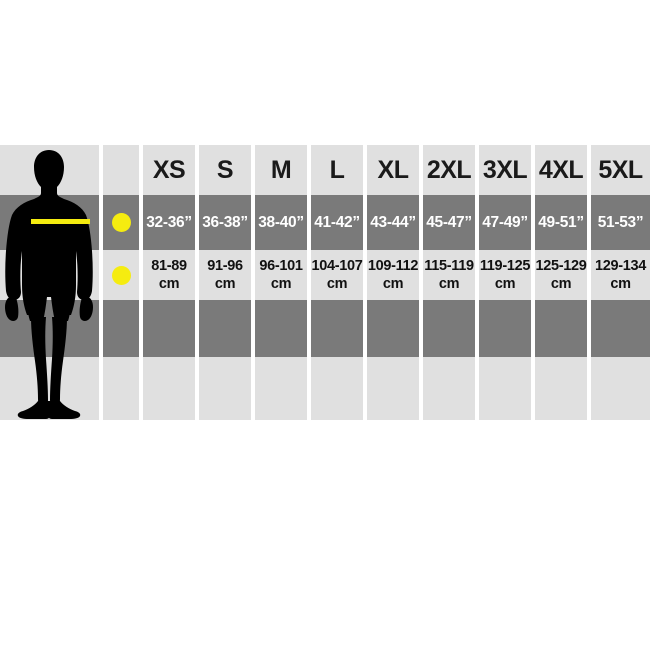 This screenshot has width=650, height=650. What do you see at coordinates (561, 170) in the screenshot?
I see `size-label: 4XL` at bounding box center [561, 170].